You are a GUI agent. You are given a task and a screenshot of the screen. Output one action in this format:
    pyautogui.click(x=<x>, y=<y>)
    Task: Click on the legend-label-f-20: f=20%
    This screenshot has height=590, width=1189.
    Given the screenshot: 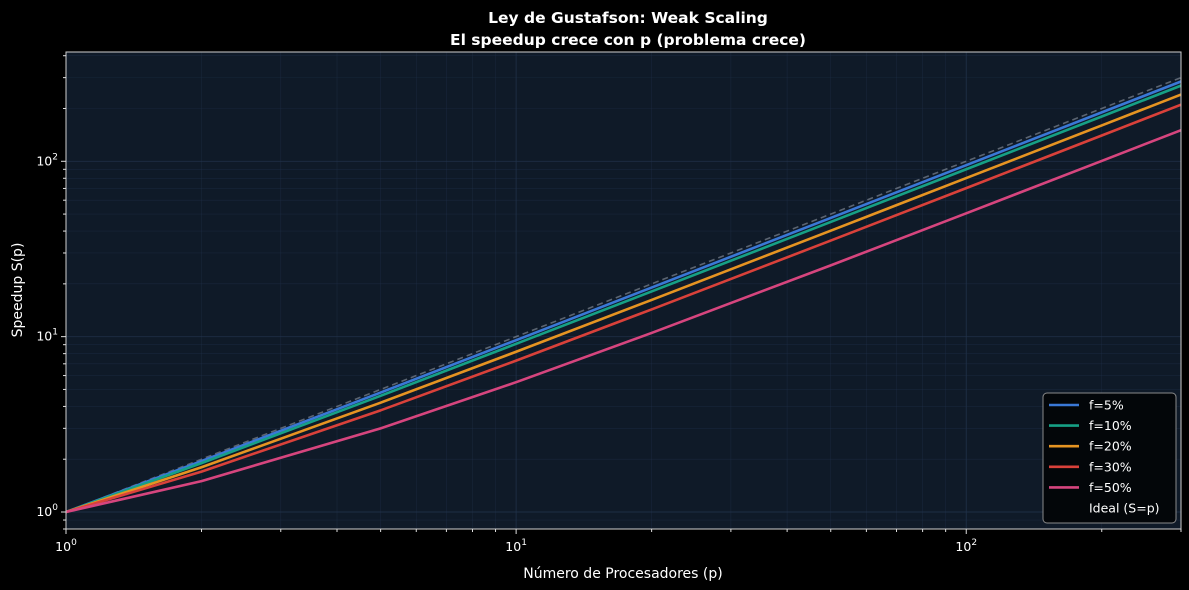 What is the action you would take?
    pyautogui.click(x=1110, y=446)
    